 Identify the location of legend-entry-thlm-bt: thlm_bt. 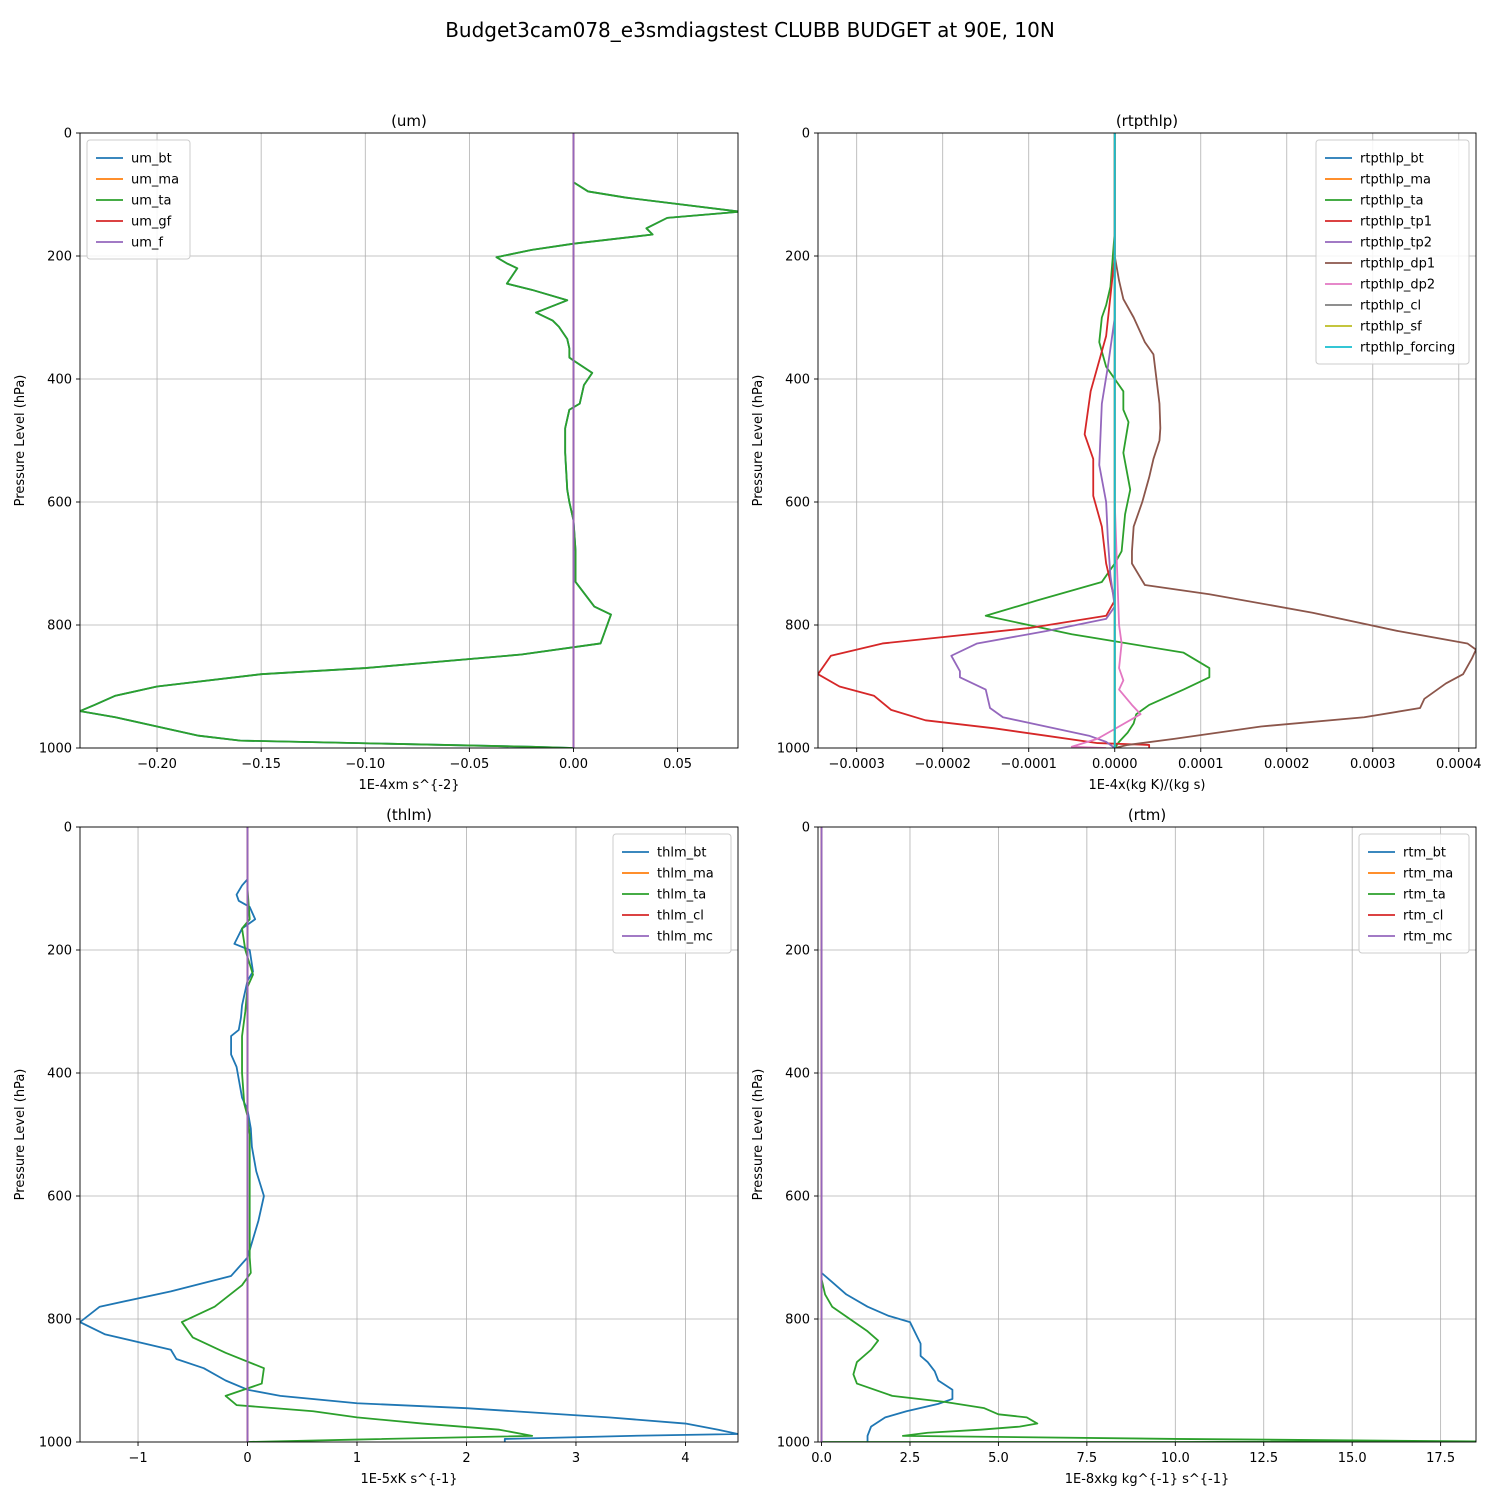
(681, 853).